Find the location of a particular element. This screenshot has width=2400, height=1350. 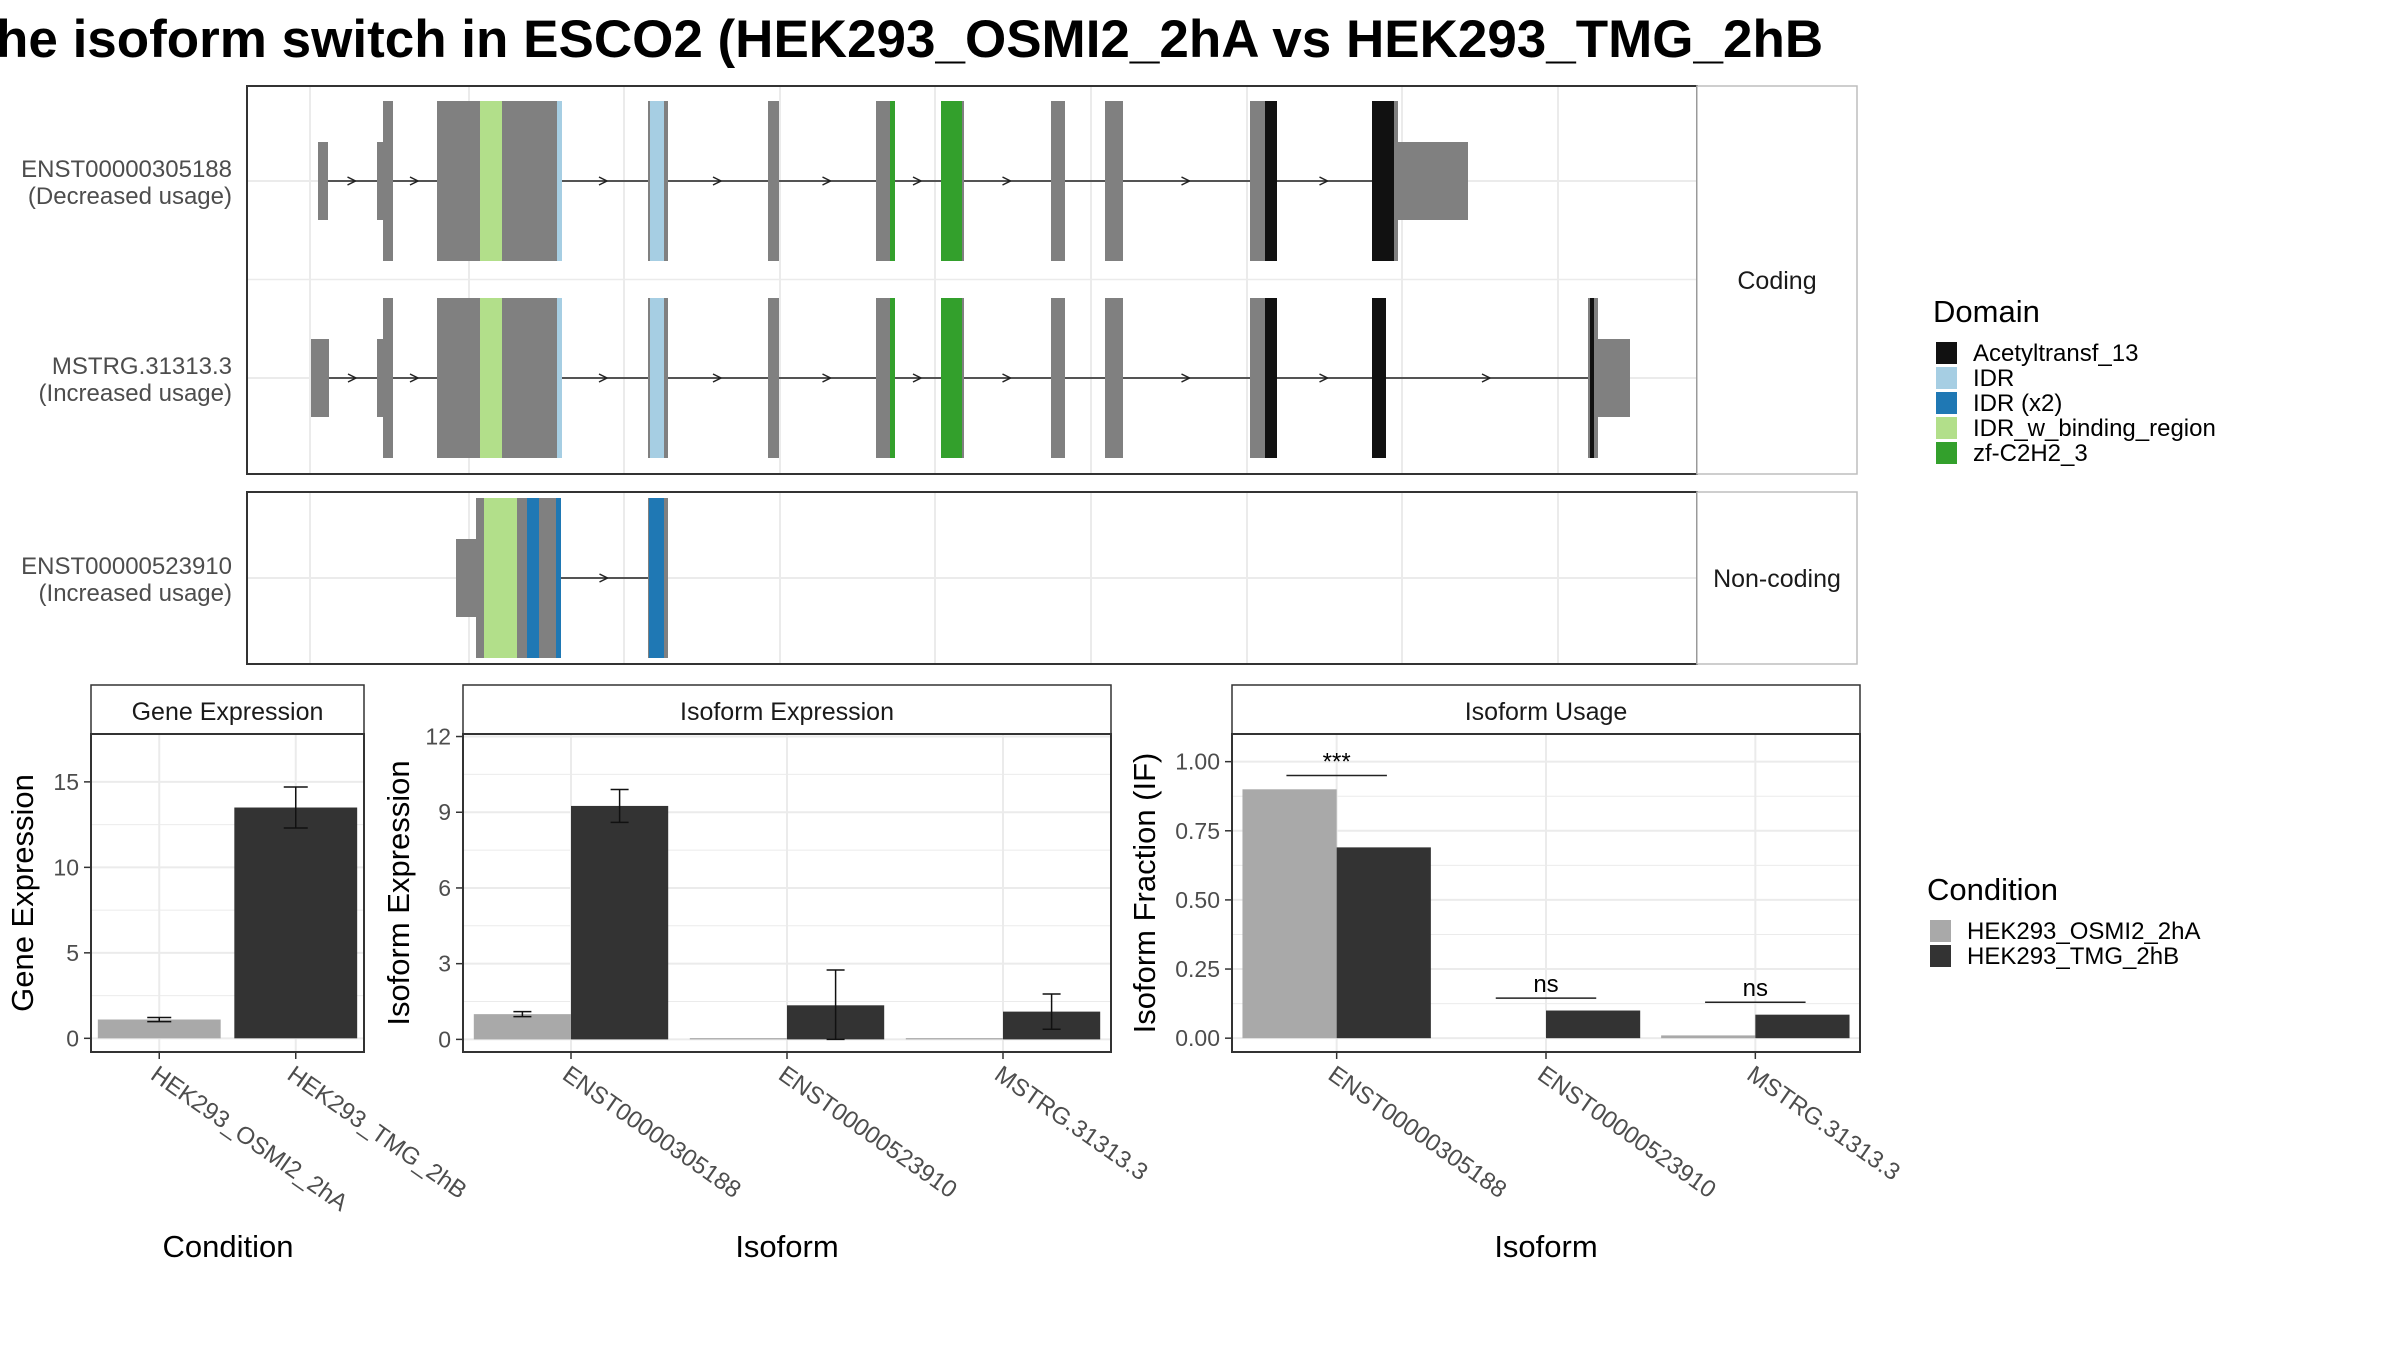

chart-title: Isoform Usage is located at coordinates (1546, 712).